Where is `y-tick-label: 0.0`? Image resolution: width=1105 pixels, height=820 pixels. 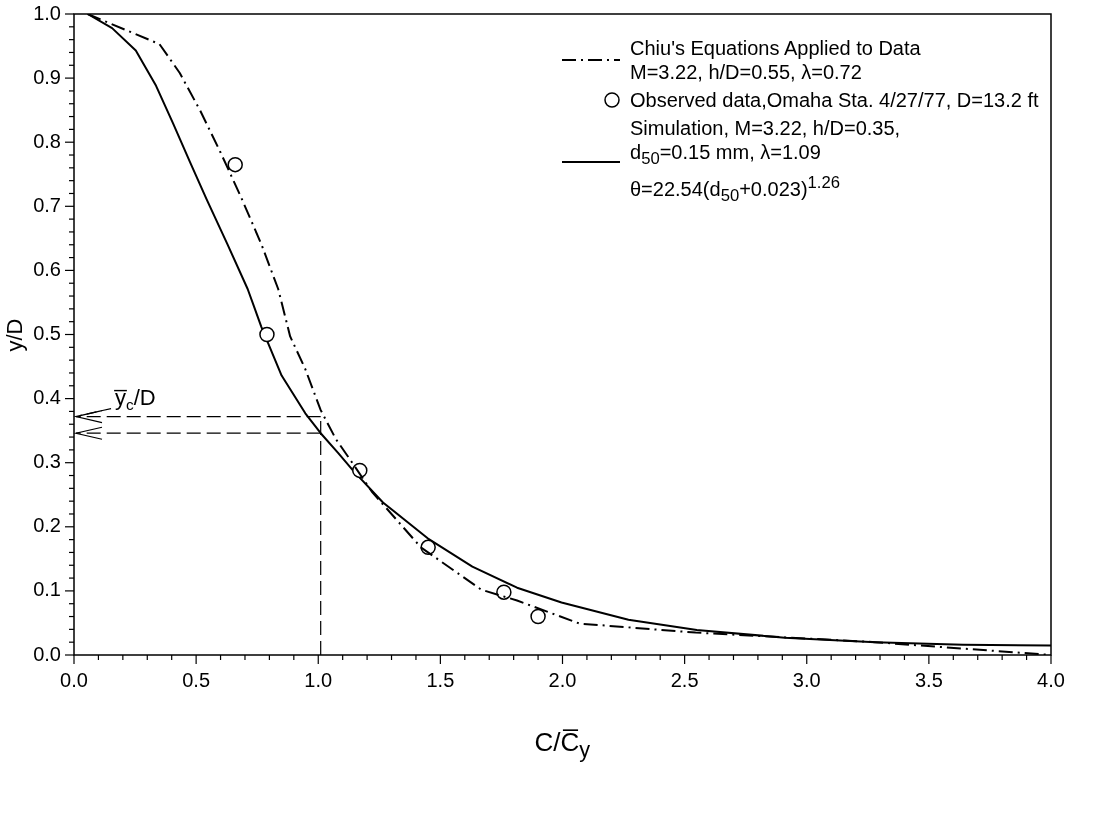
y-tick-label: 0.0 is located at coordinates (47, 653).